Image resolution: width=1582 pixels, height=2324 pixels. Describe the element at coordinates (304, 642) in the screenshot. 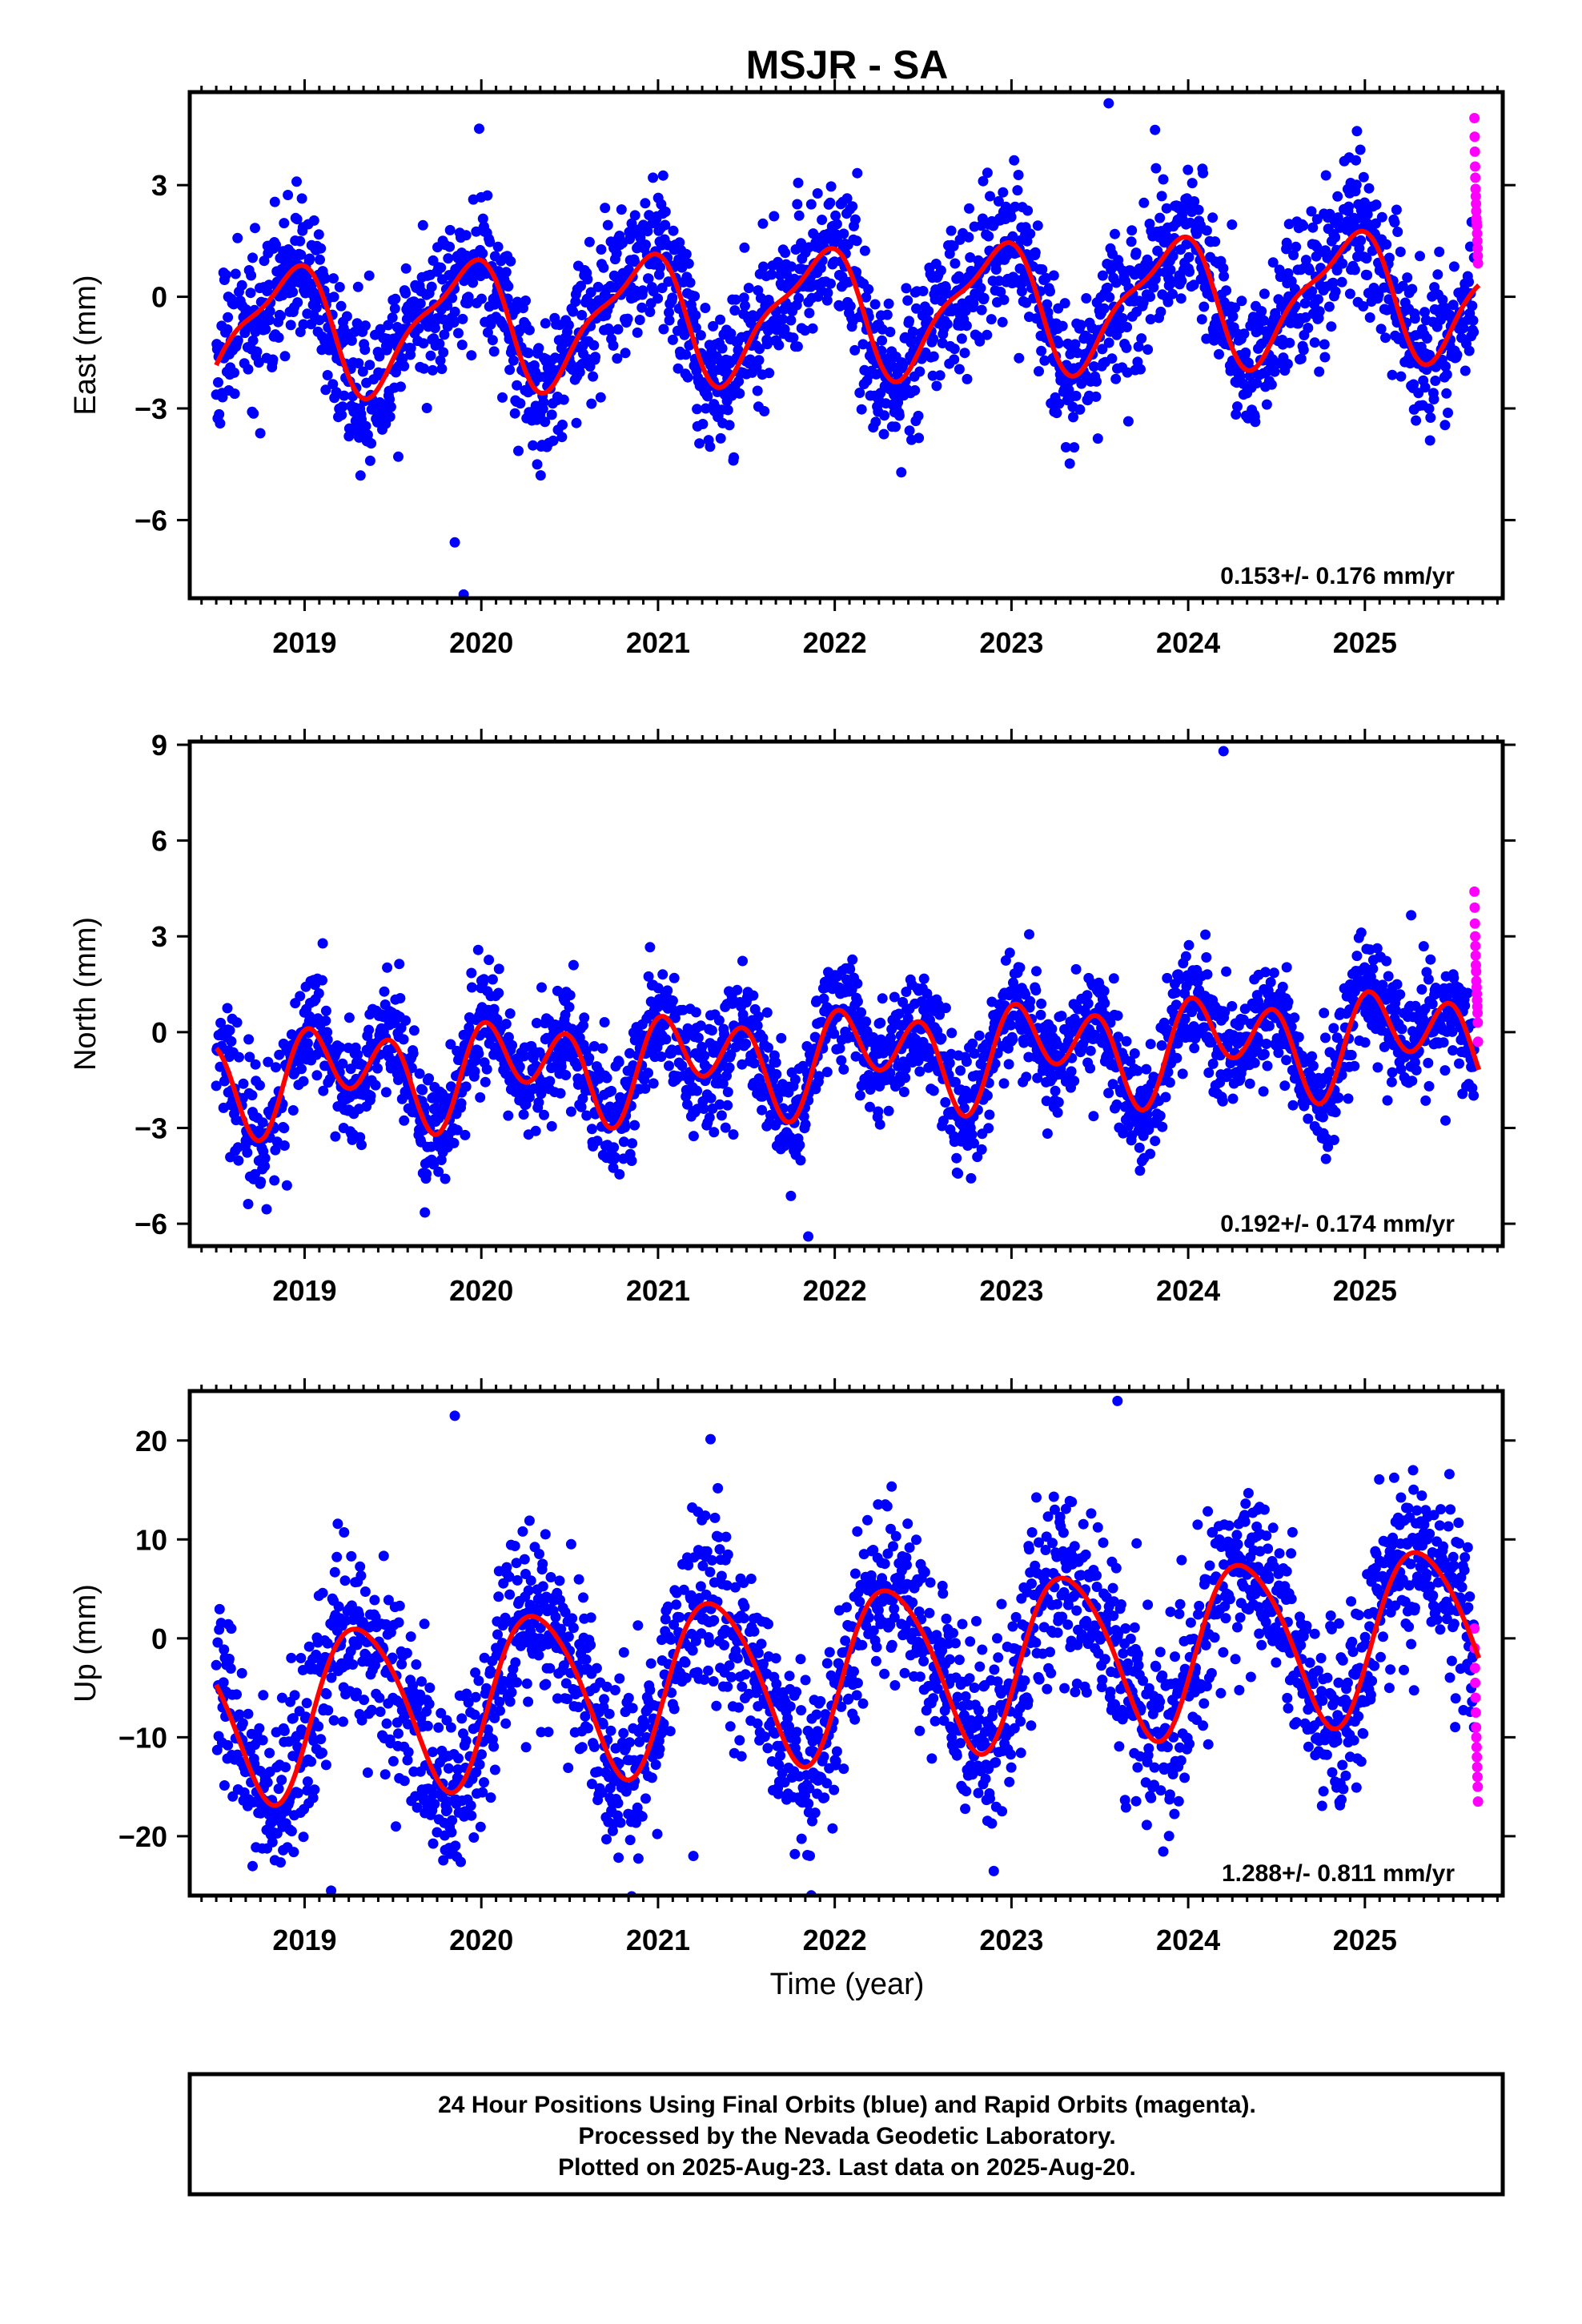

I see `x-tick-label: 2019` at that location.